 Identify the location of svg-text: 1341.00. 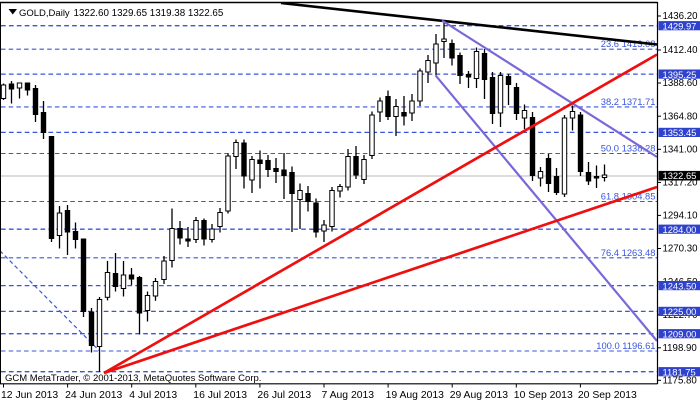
(681, 150).